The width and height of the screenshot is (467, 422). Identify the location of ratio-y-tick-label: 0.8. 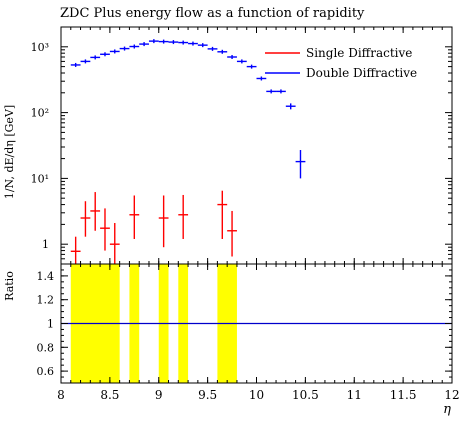
(46, 347).